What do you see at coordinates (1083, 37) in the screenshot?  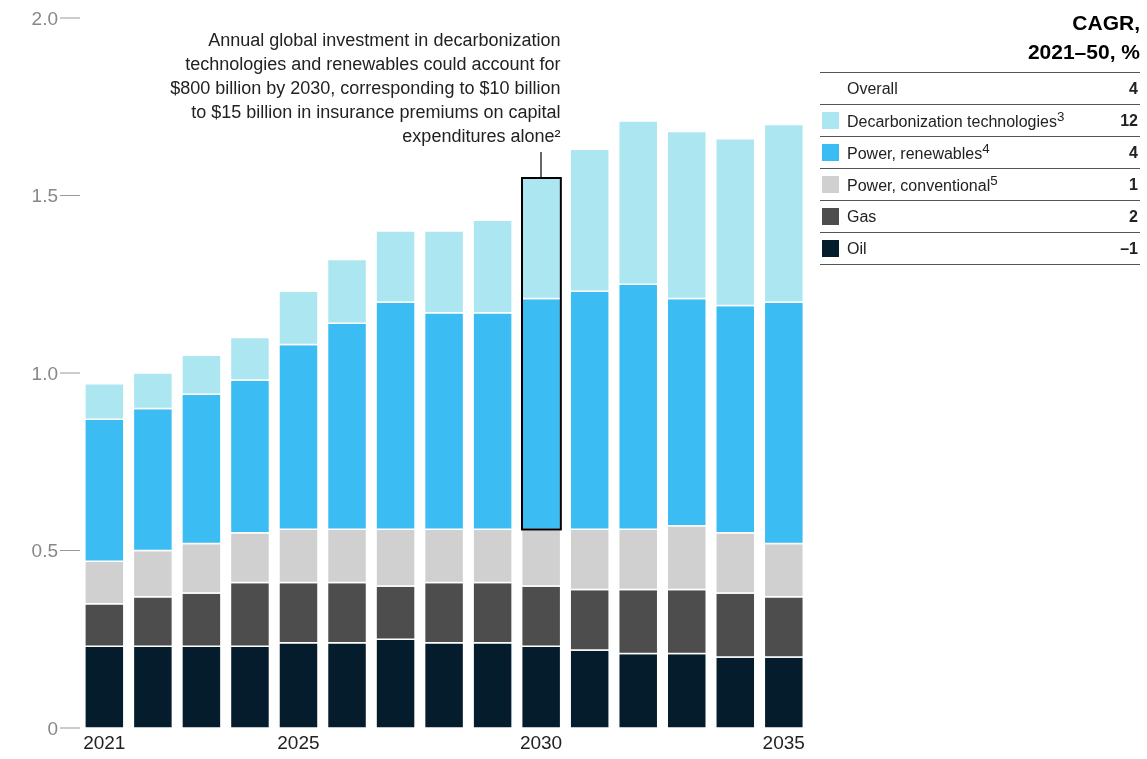 I see `text: CAGR, 2021–50, %` at bounding box center [1083, 37].